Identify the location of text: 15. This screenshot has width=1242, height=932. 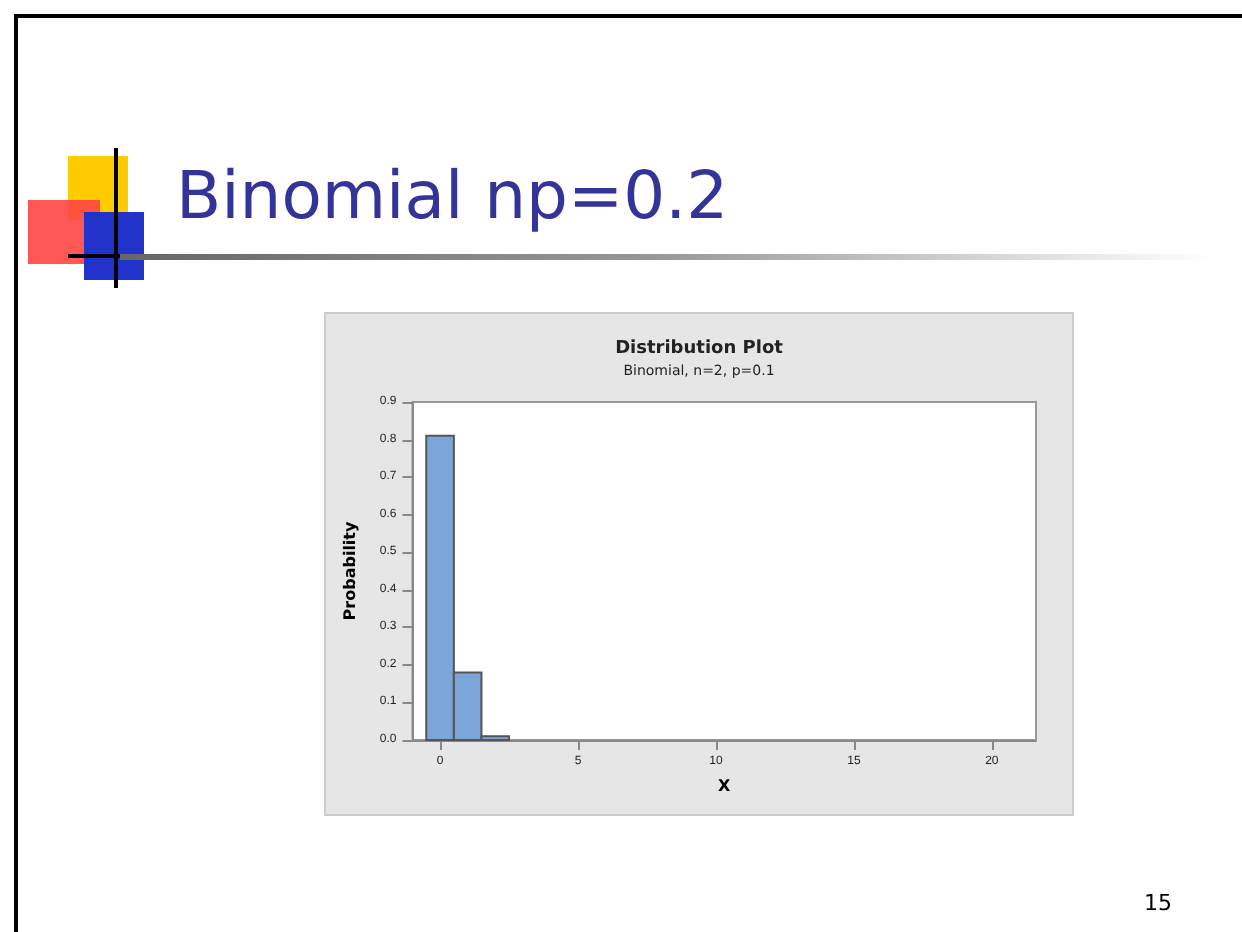
(1158, 903).